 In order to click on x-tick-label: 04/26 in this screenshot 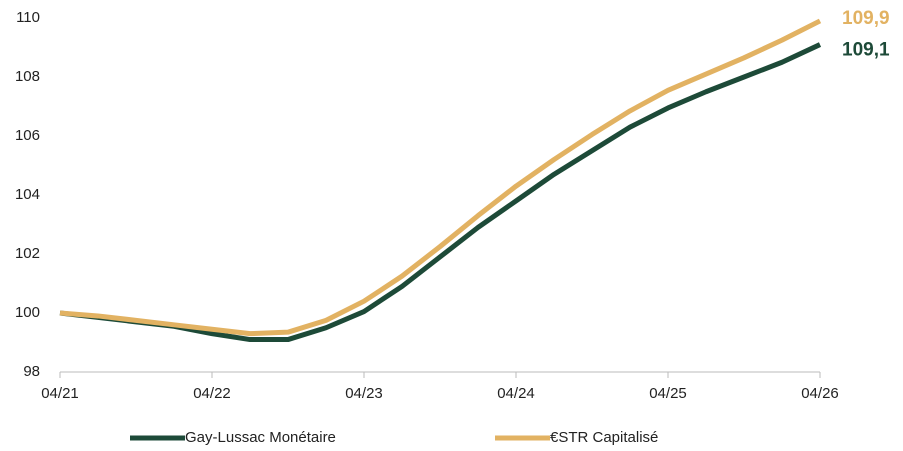, I will do `click(820, 393)`.